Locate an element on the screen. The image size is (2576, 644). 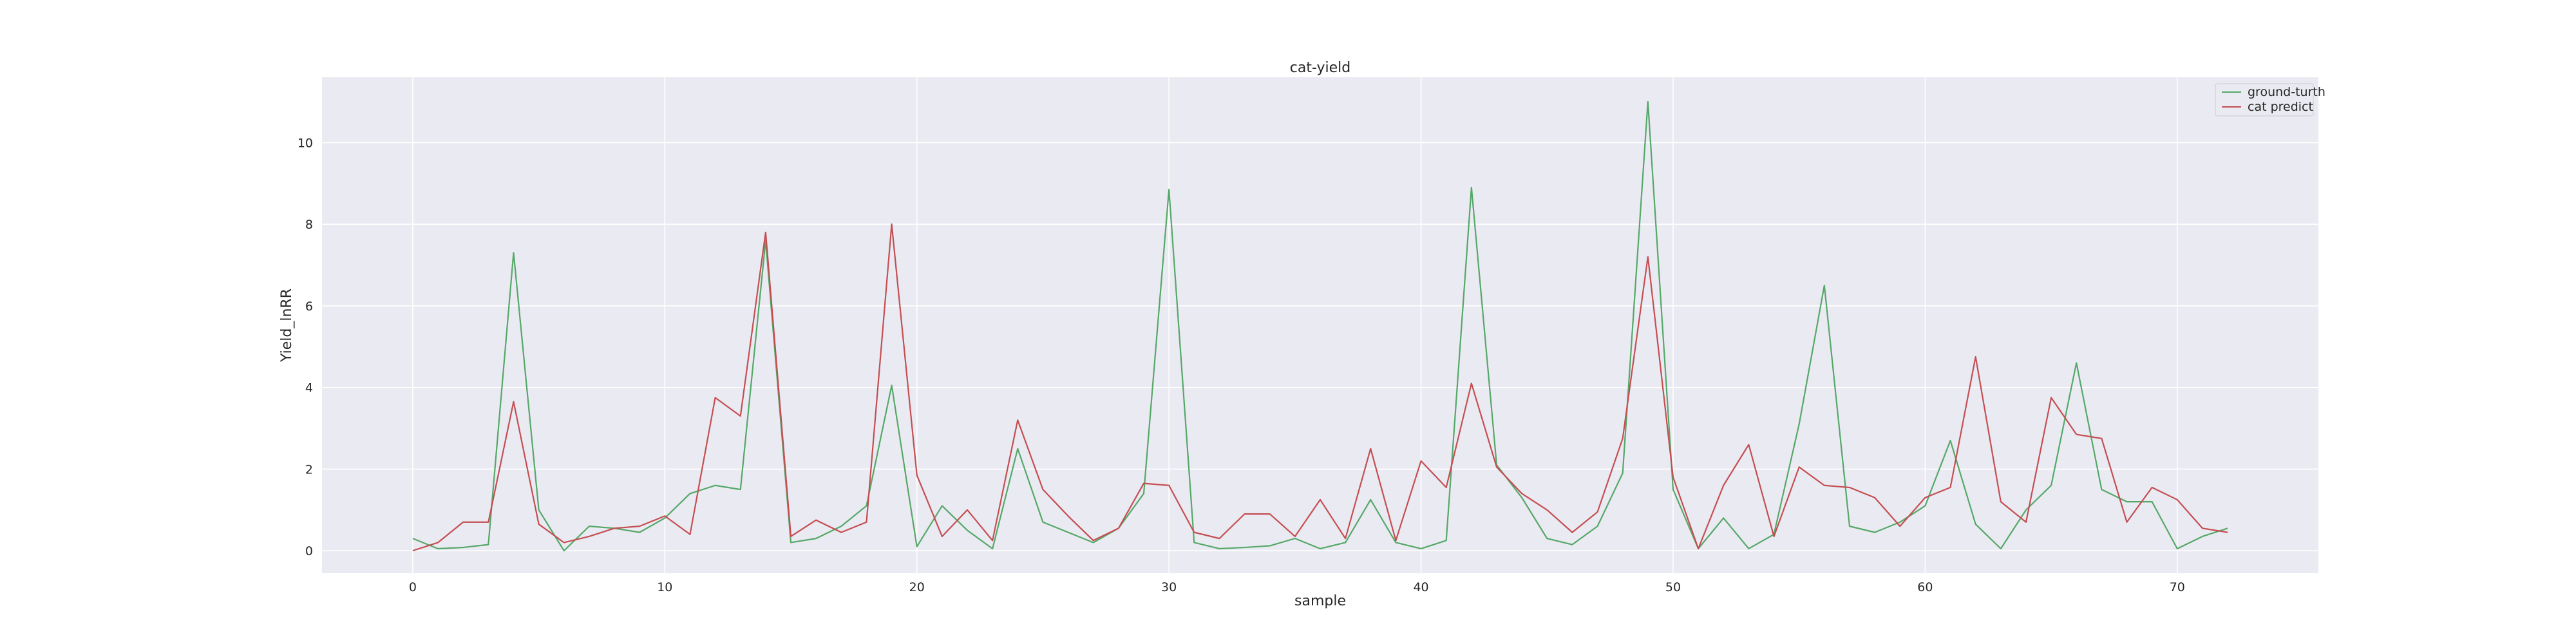
x-tick-label: 50 is located at coordinates (1673, 587).